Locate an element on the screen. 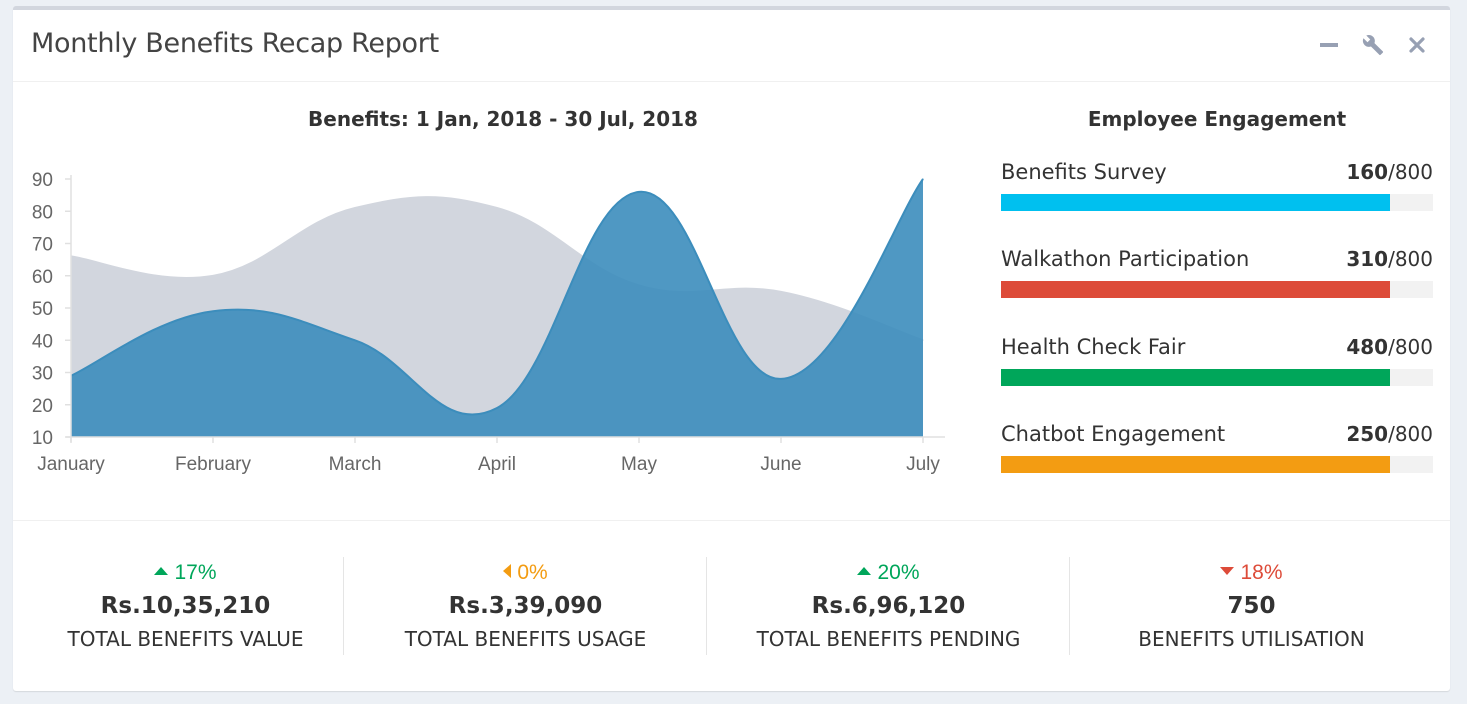  engagement-title: Employee Engagement is located at coordinates (1217, 119).